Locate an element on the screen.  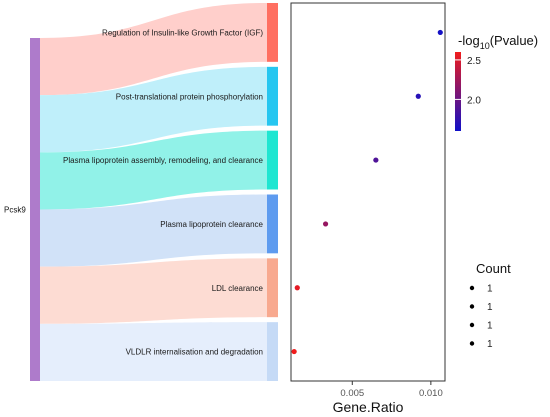
size-legend-label-3: 1 is located at coordinates (490, 326).